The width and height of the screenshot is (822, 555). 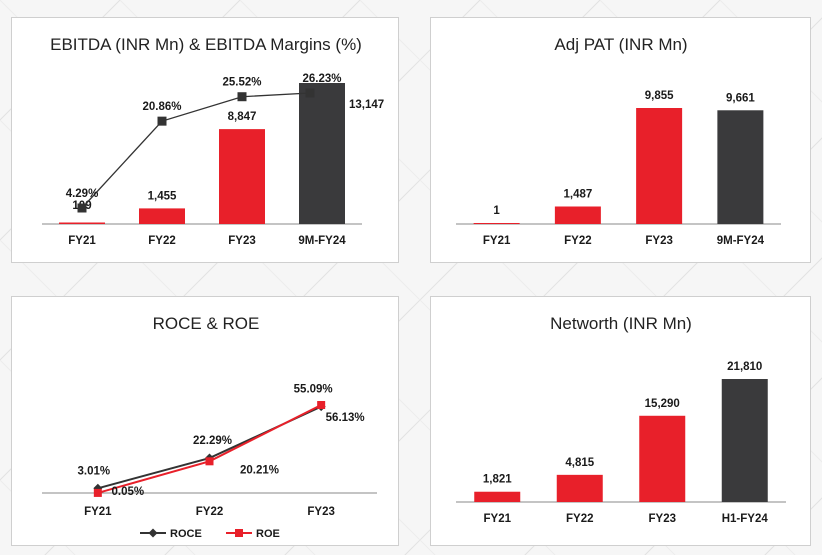 I want to click on roe-data-label: 0.05%, so click(x=128, y=492).